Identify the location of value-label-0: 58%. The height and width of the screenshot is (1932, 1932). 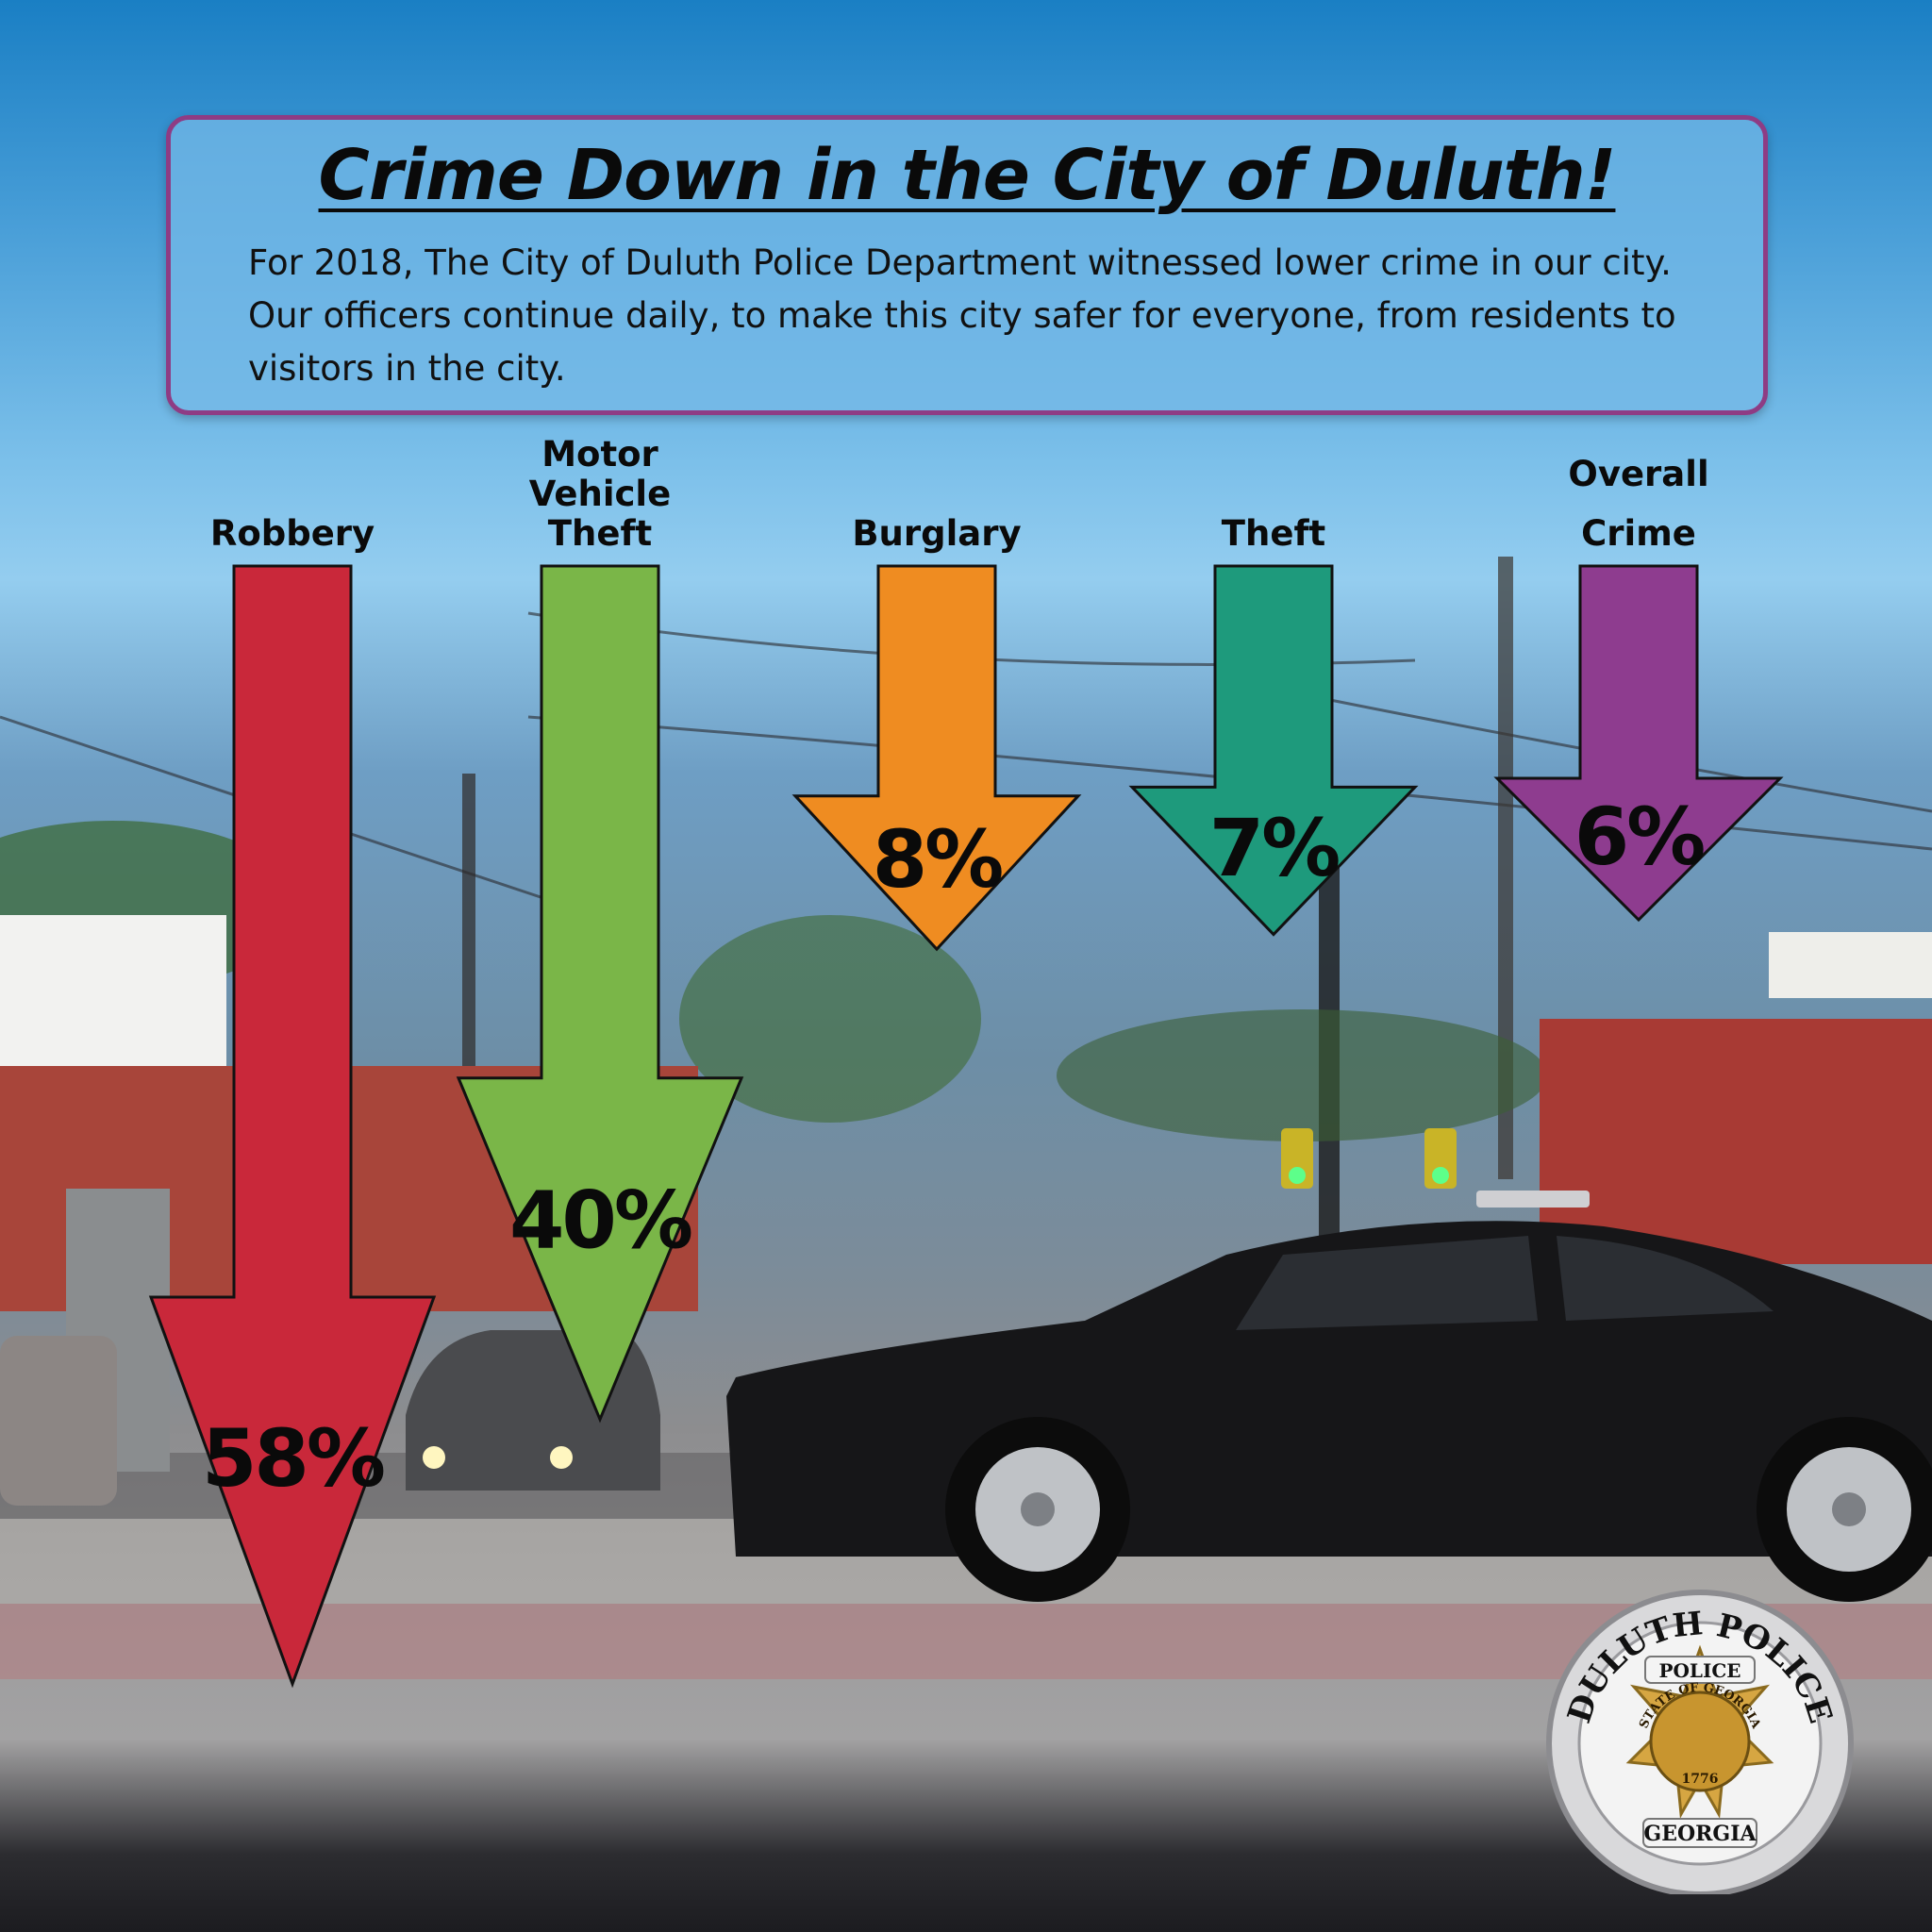
(293, 1459).